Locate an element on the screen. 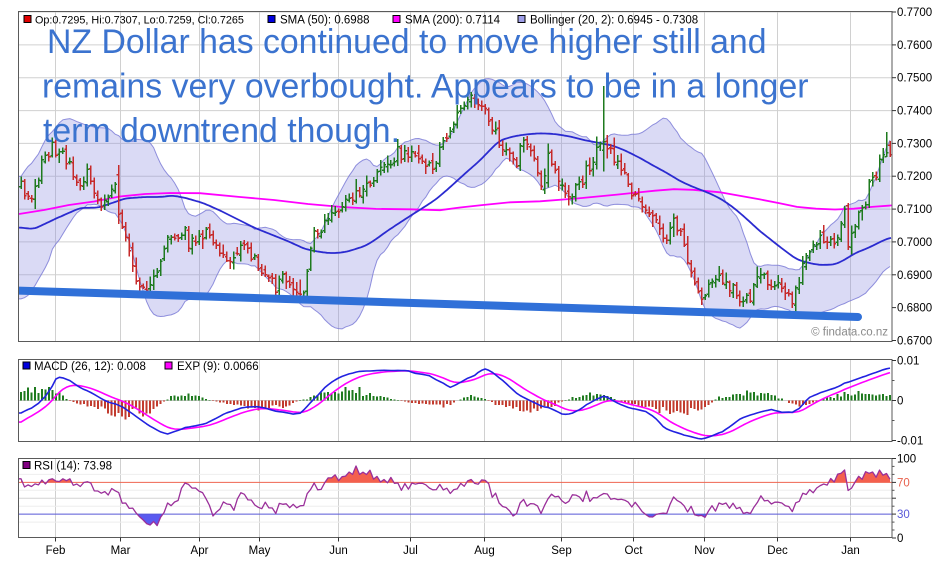 The height and width of the screenshot is (565, 940). svg-text: term downtrend though. is located at coordinates (221, 131).